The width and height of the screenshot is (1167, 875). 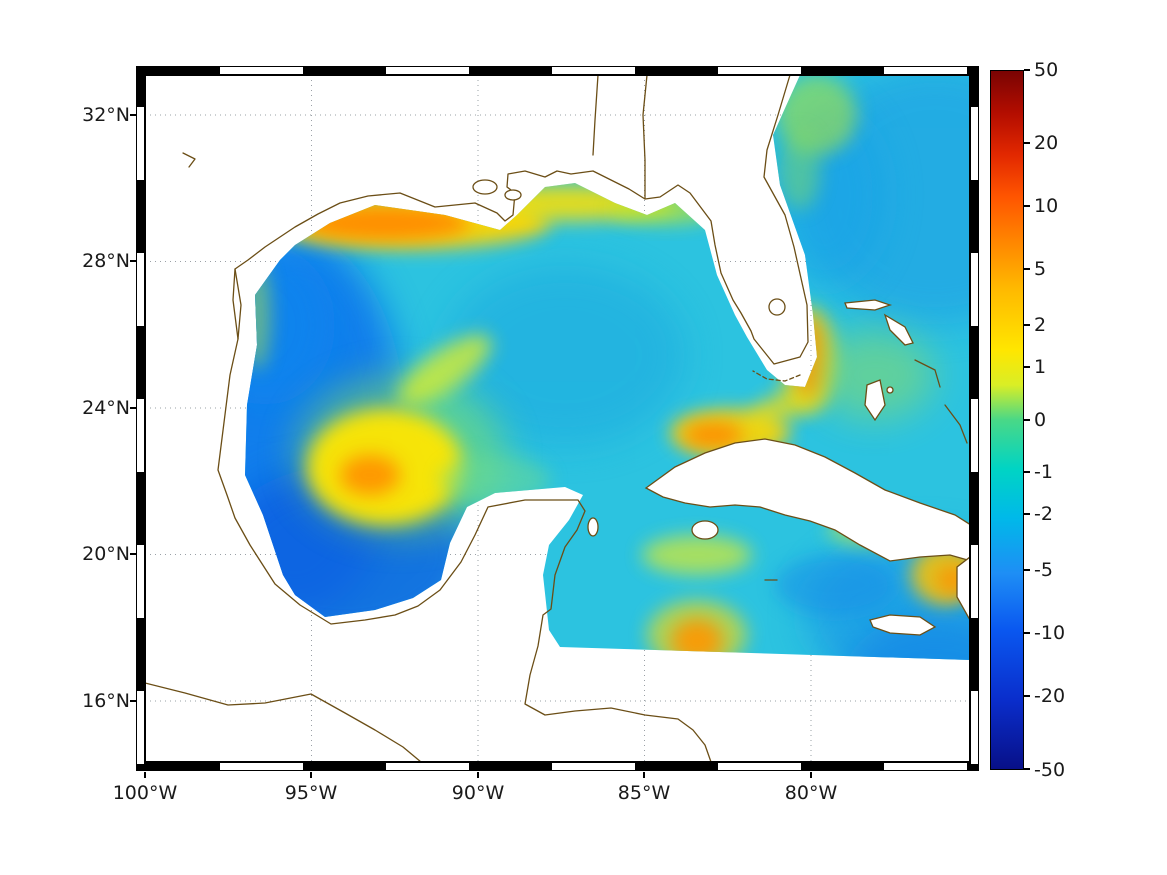 What do you see at coordinates (956, 424) in the screenshot?
I see `long-island-bahamas` at bounding box center [956, 424].